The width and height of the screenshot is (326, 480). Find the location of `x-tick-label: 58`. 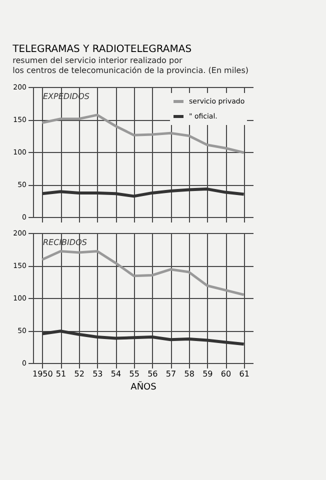

x-tick-label: 58 is located at coordinates (189, 374).